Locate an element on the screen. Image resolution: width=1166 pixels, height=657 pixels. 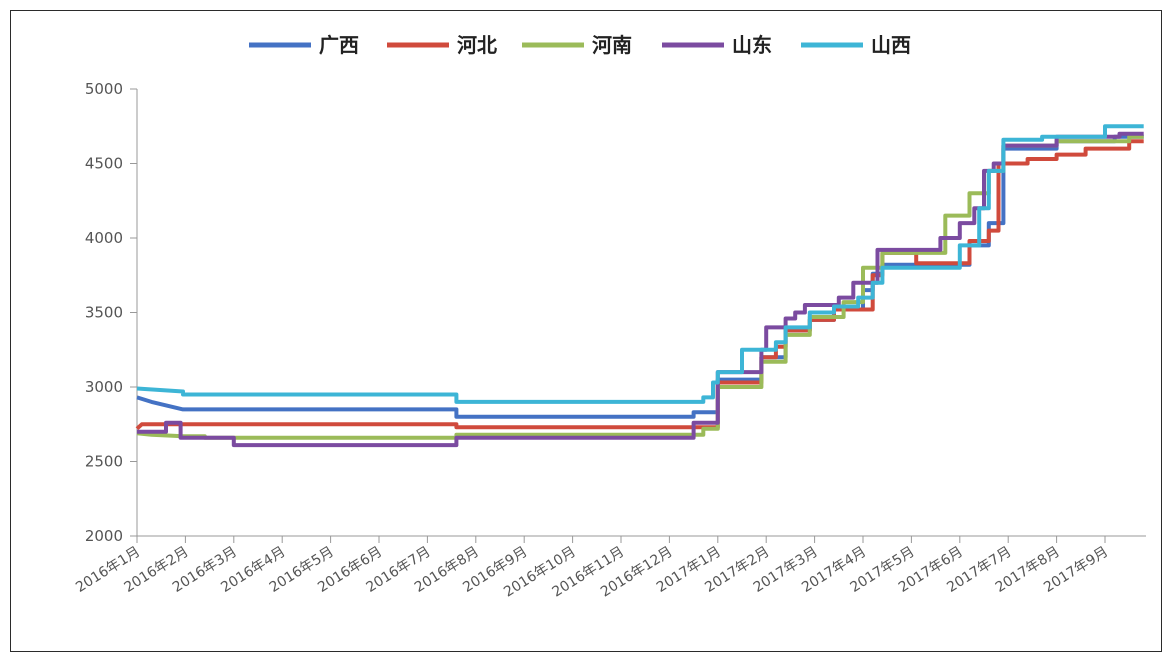
legend-label: 广西 is located at coordinates (339, 45).